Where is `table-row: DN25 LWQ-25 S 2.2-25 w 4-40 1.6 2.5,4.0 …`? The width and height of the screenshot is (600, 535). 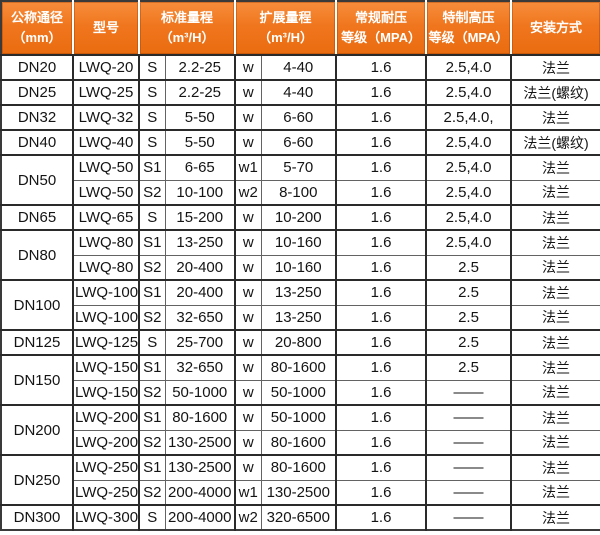 table-row: DN25 LWQ-25 S 2.2-25 w 4-40 1.6 2.5,4.0 … is located at coordinates (300, 92).